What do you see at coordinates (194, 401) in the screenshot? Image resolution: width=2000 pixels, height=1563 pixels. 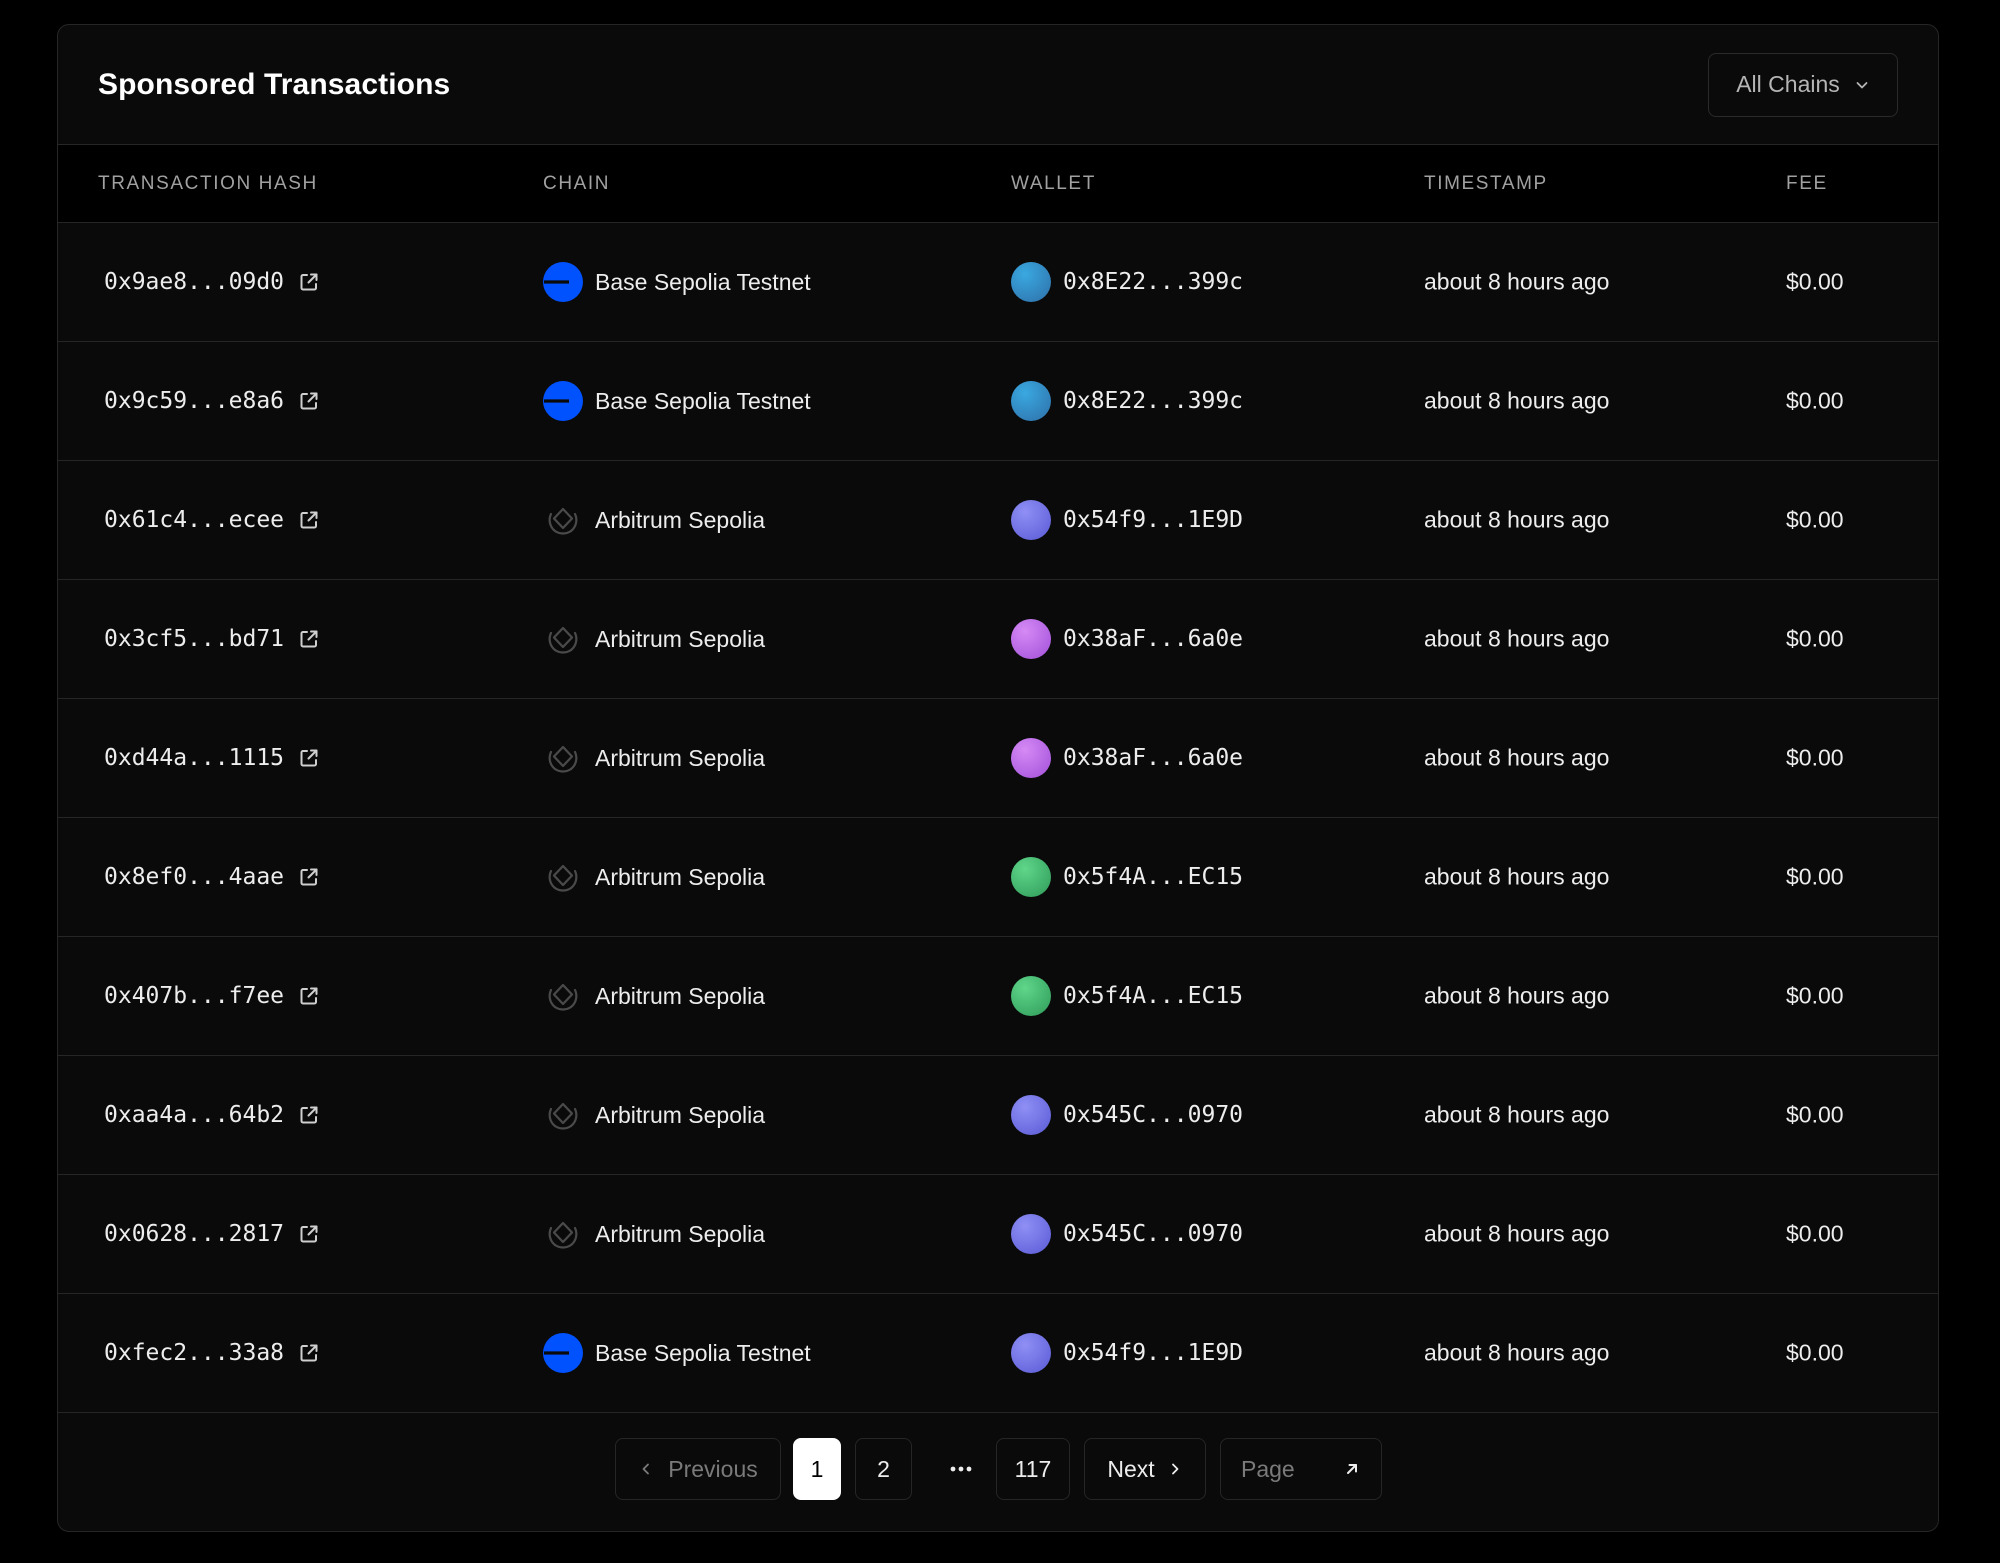 I see `transaction-hash-link: 0x9c59...e8a6` at bounding box center [194, 401].